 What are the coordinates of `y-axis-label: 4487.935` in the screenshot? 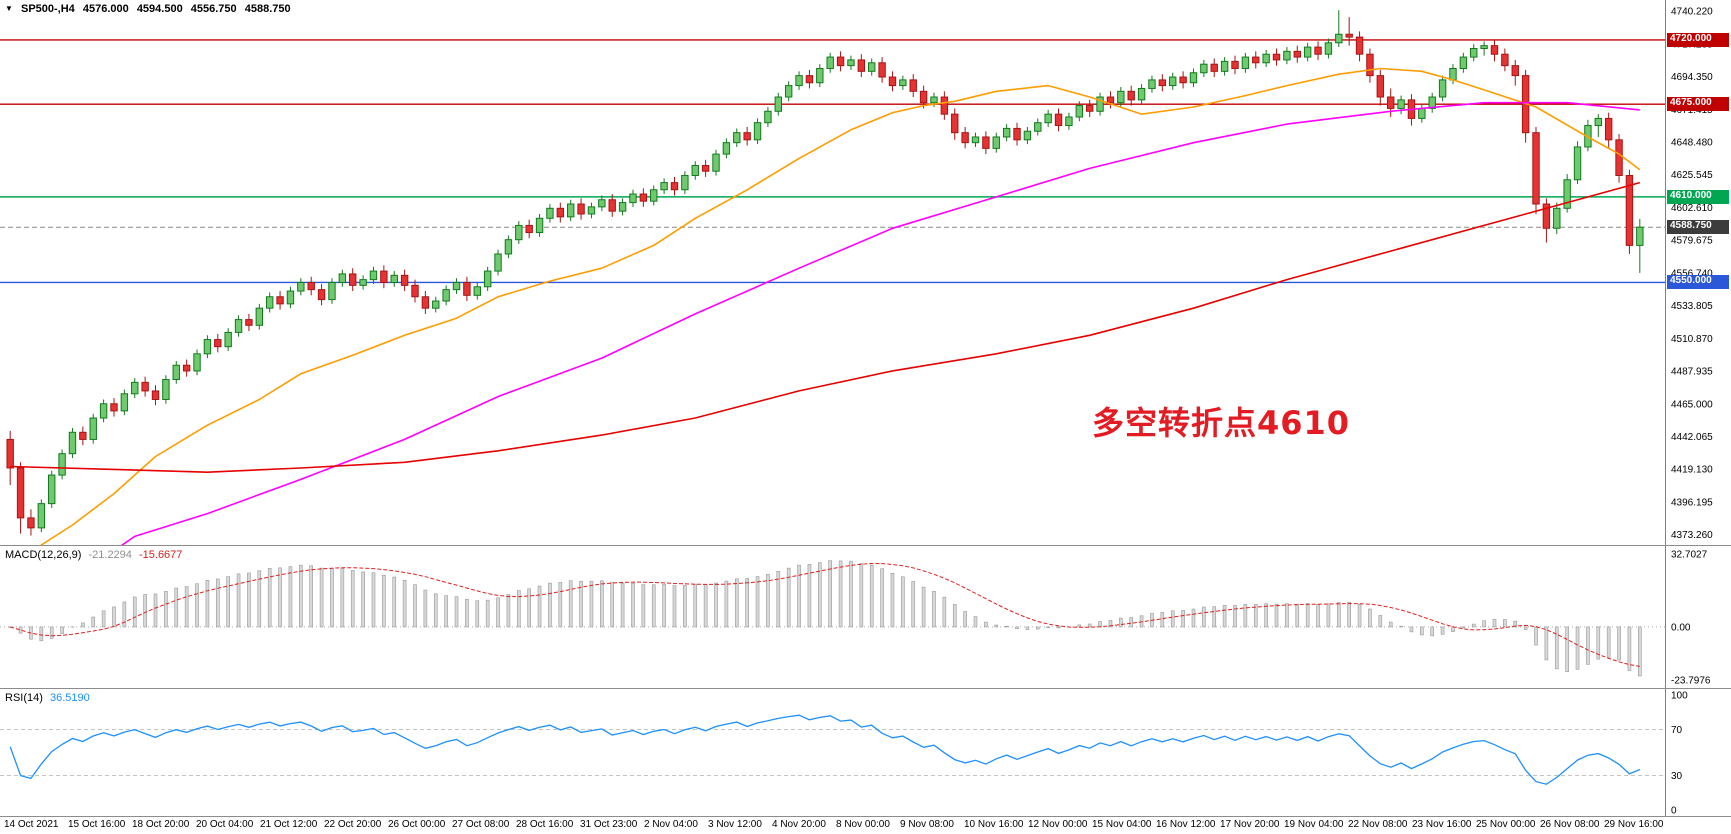 It's located at (1692, 372).